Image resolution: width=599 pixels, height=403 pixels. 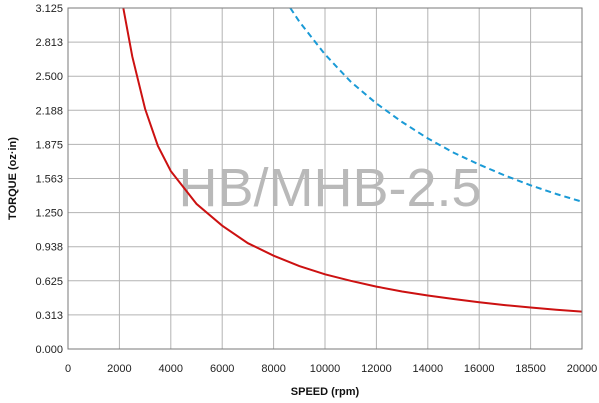 What do you see at coordinates (13, 178) in the screenshot?
I see `y-axis-label: TORQUE (oz·in)` at bounding box center [13, 178].